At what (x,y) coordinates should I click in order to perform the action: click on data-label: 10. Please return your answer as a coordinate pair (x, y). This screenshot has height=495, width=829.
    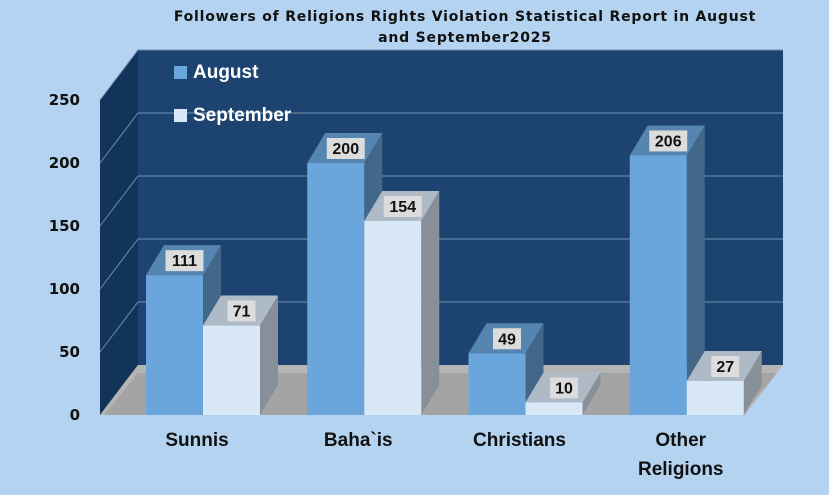
    Looking at the image, I should click on (564, 388).